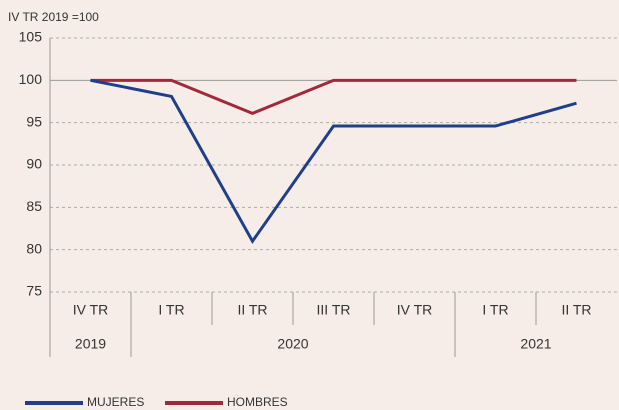 This screenshot has width=619, height=410. I want to click on x-tick-label: III TR, so click(334, 310).